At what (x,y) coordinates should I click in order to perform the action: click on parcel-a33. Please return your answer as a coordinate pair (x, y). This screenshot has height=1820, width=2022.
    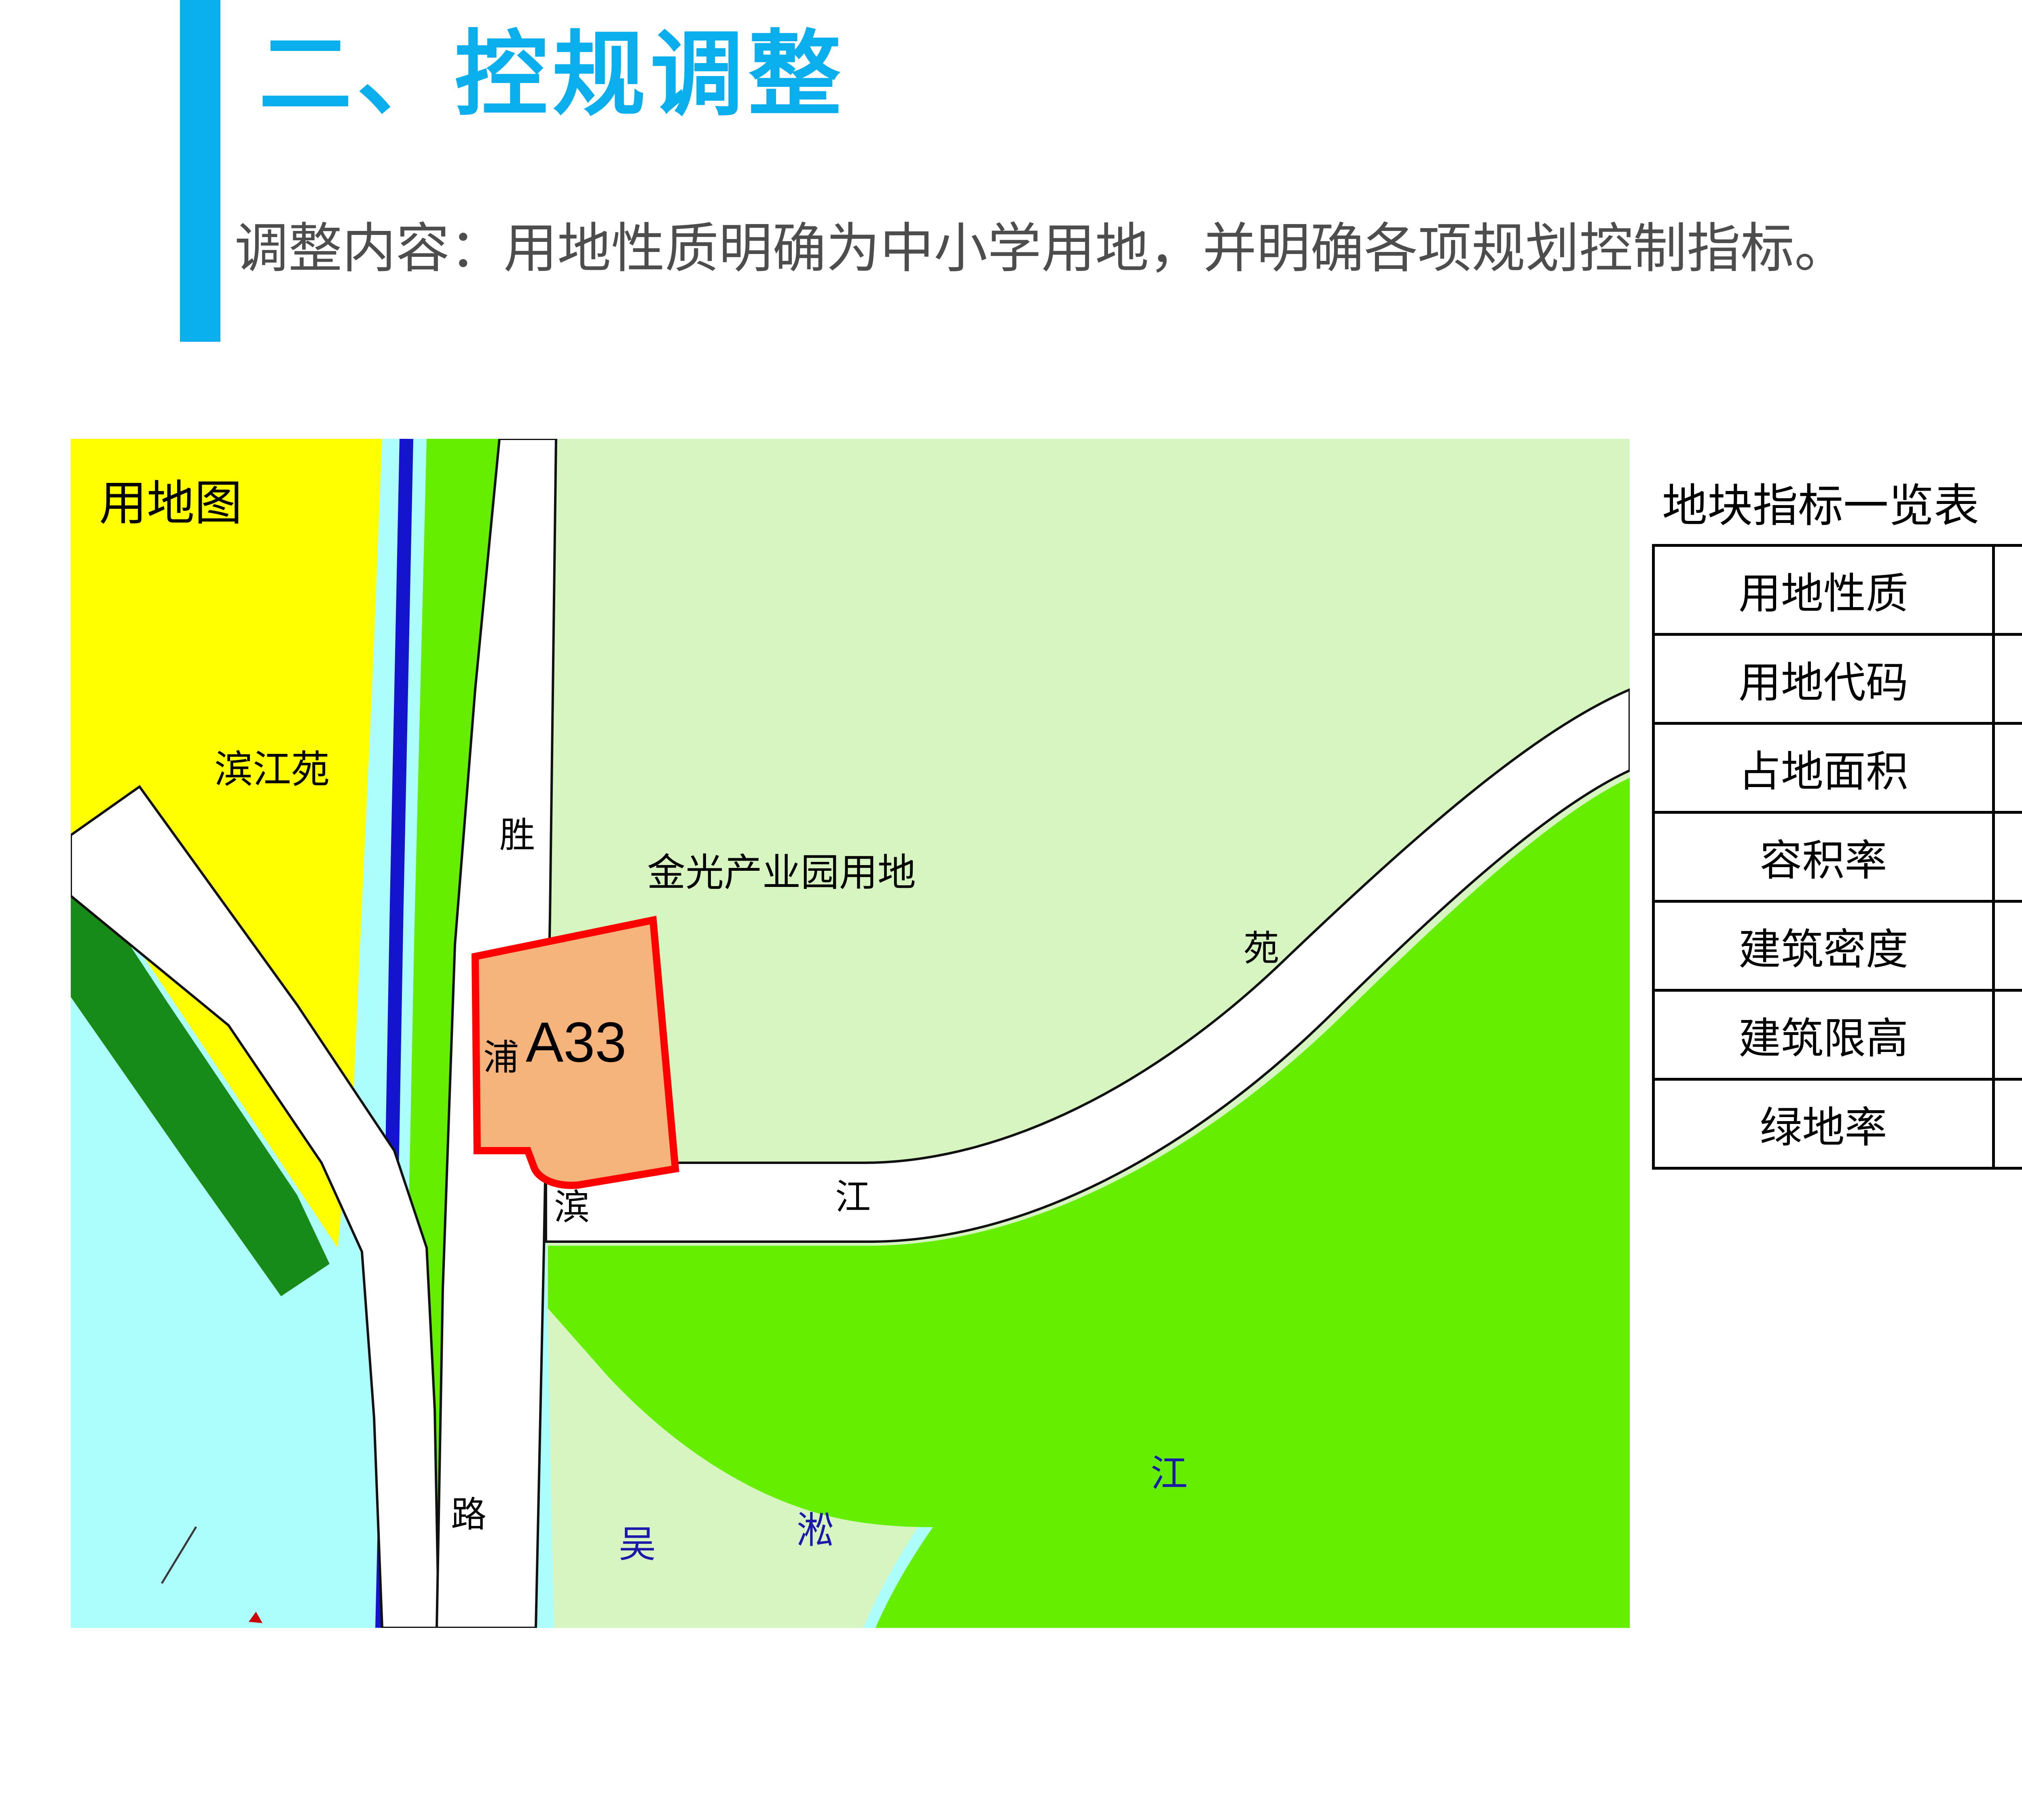
    Looking at the image, I should click on (575, 1052).